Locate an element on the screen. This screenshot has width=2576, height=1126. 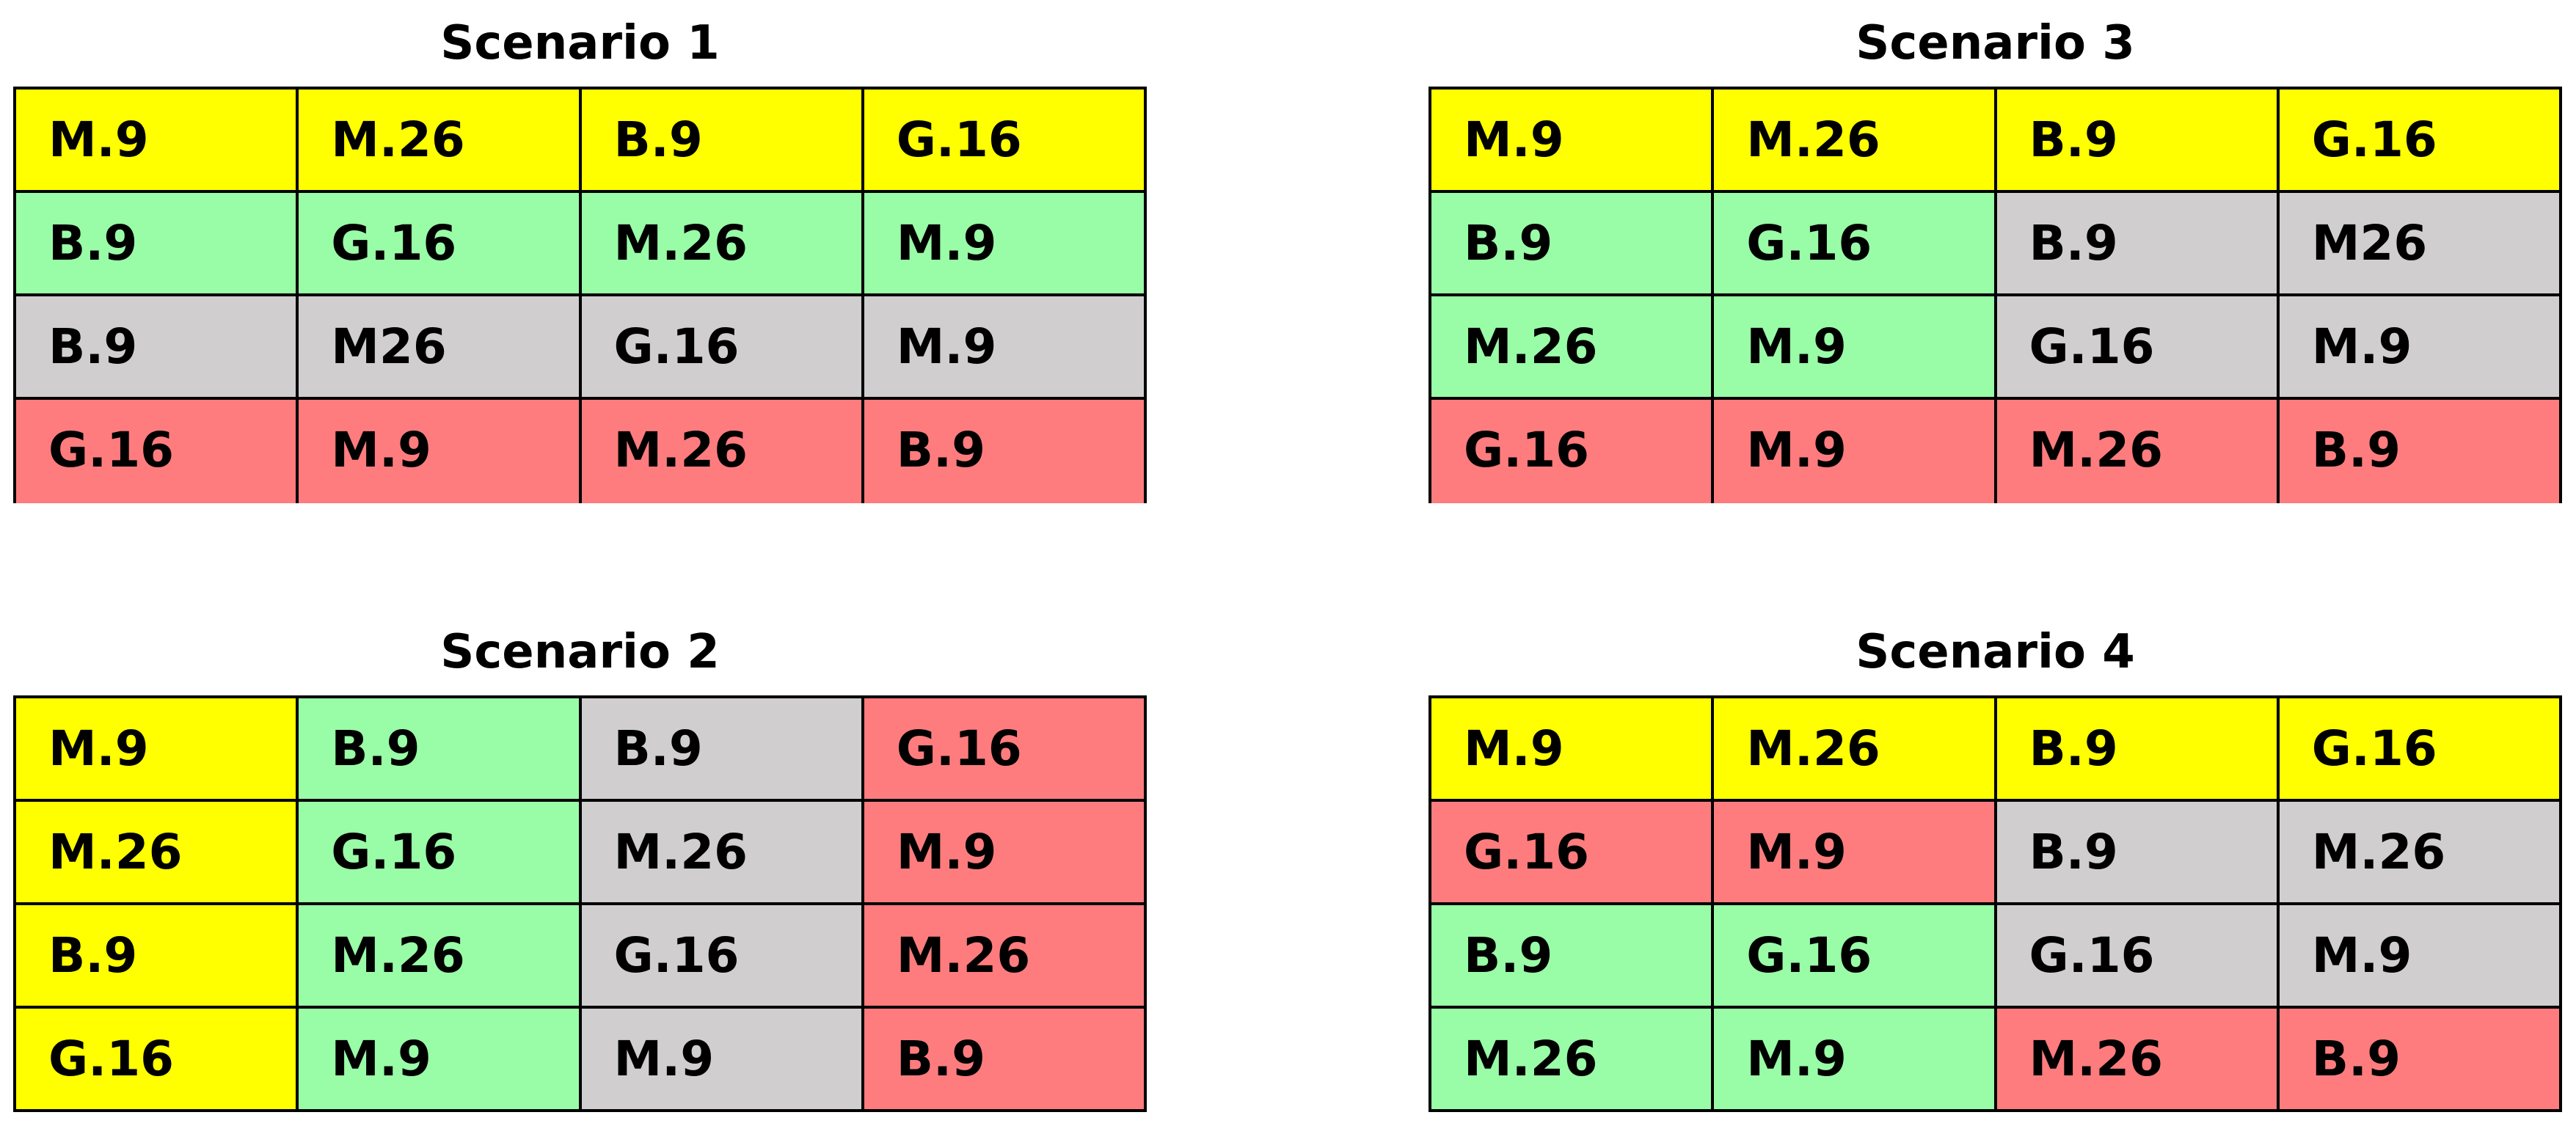
scenario-4-title: Scenario 4 is located at coordinates (1996, 652).